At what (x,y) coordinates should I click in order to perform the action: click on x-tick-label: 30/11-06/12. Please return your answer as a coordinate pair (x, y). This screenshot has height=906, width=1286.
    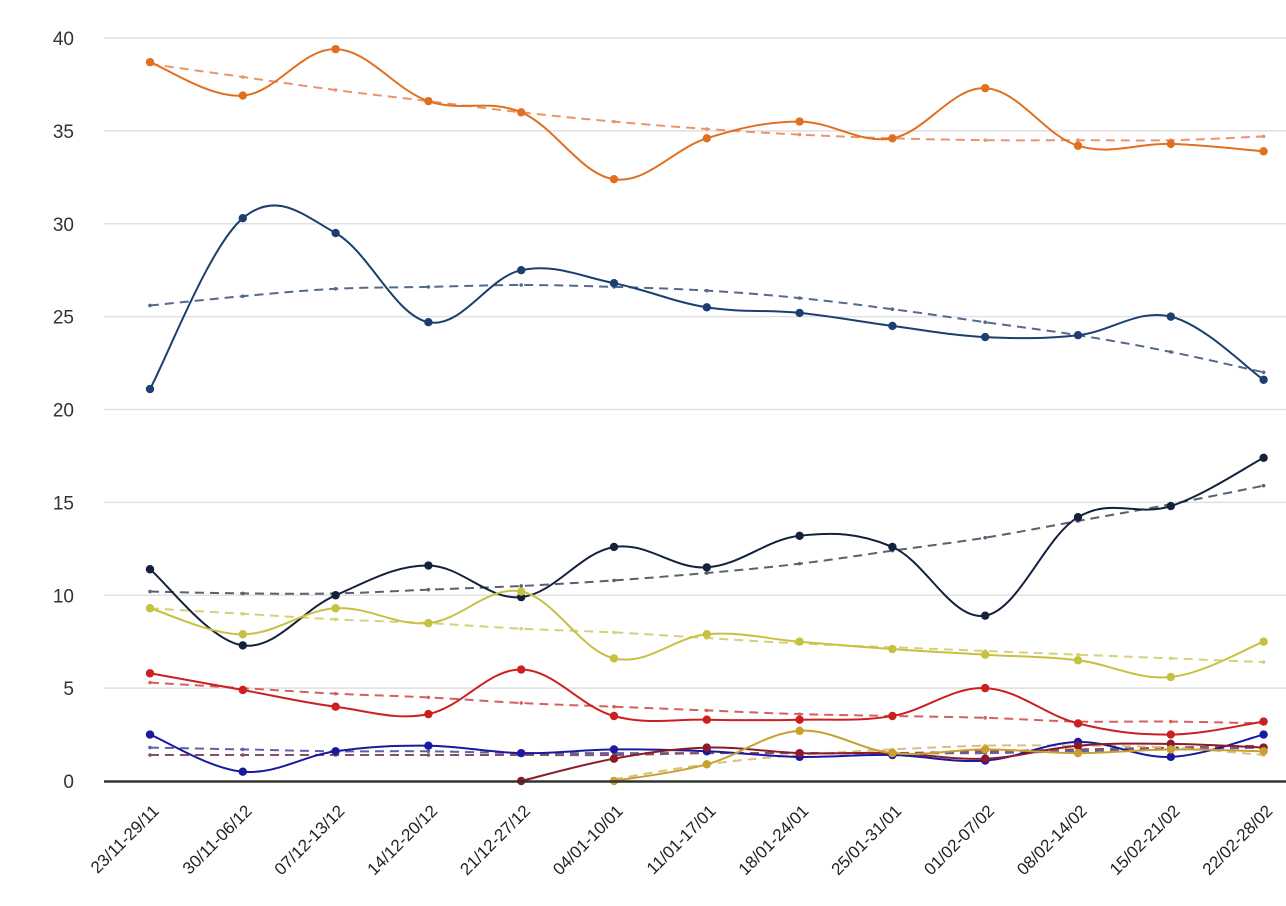
    Looking at the image, I should click on (217, 839).